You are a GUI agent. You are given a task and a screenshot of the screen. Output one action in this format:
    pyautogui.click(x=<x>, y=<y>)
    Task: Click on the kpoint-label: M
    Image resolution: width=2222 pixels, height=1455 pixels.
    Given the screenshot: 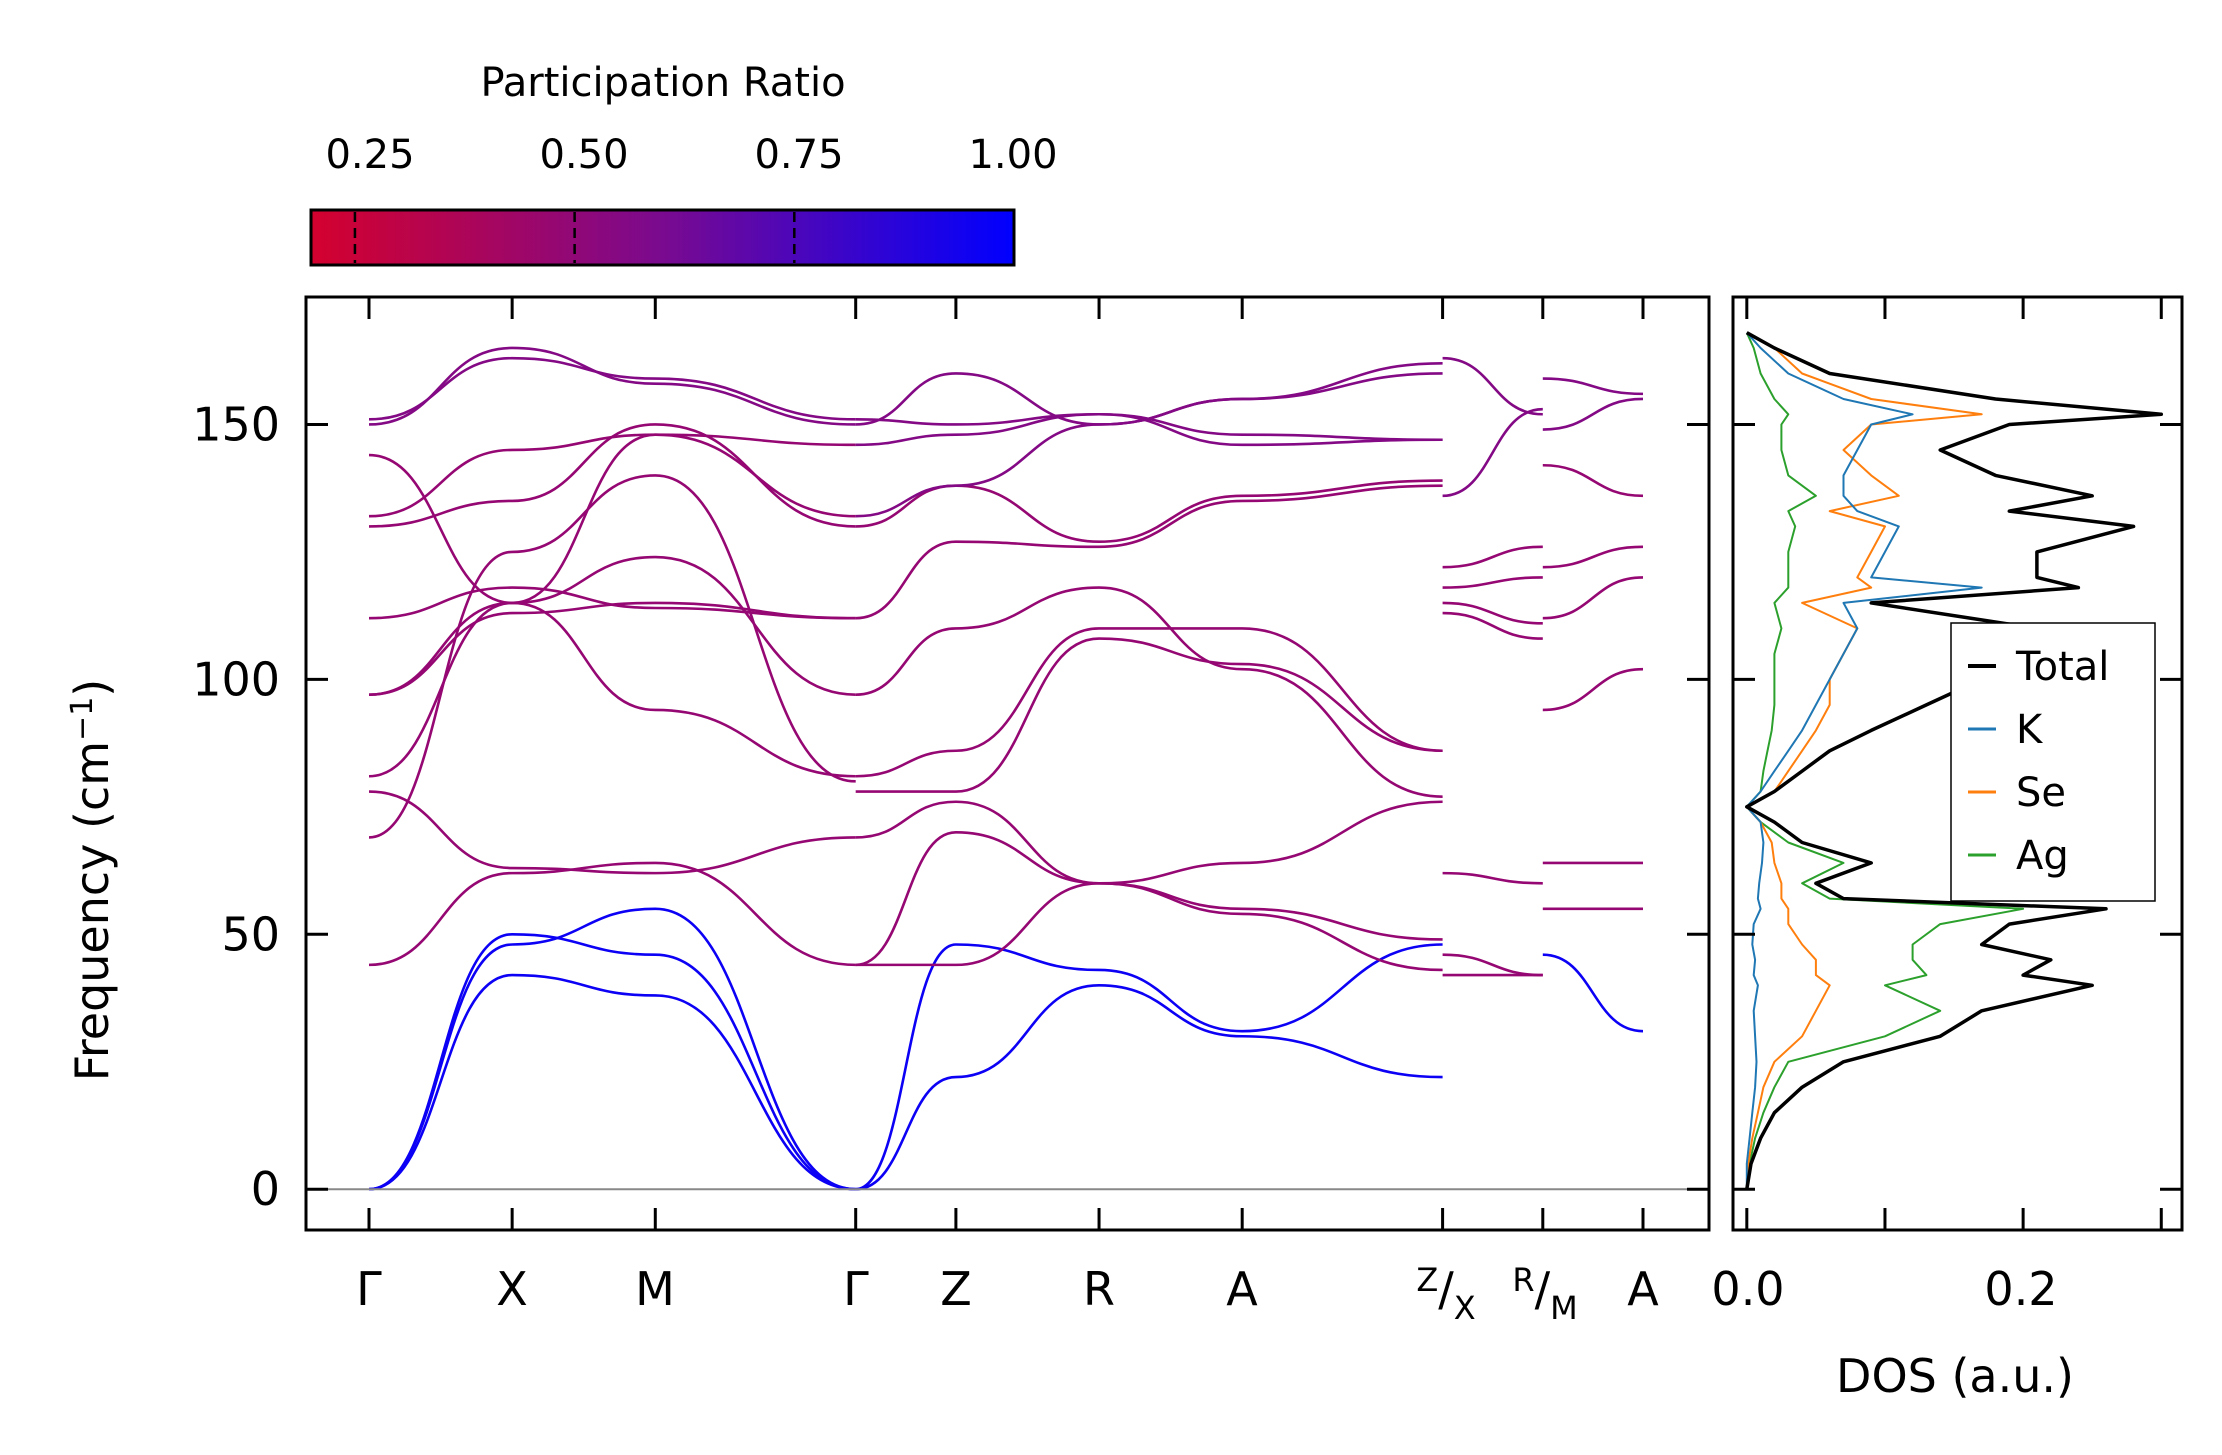 What is the action you would take?
    pyautogui.click(x=655, y=1289)
    